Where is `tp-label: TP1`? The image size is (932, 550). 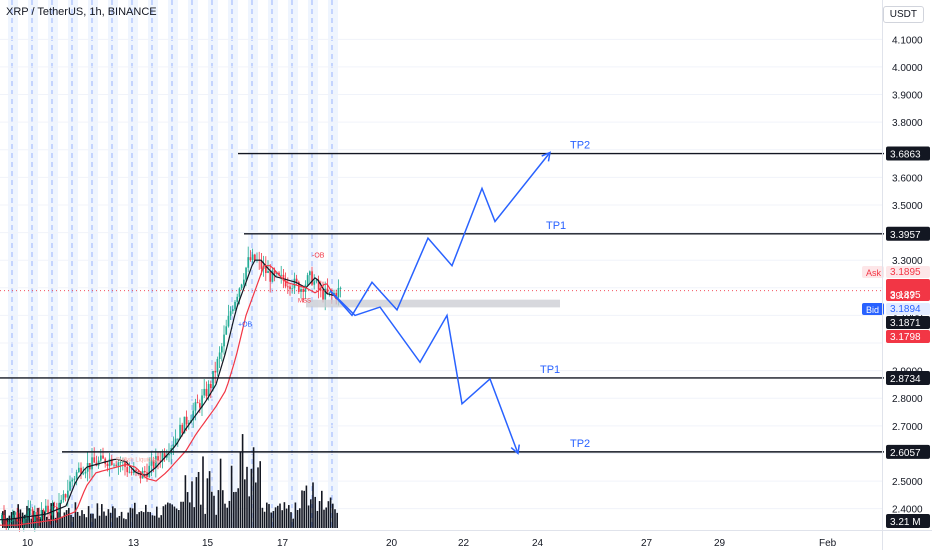
tp-label: TP1 is located at coordinates (550, 370).